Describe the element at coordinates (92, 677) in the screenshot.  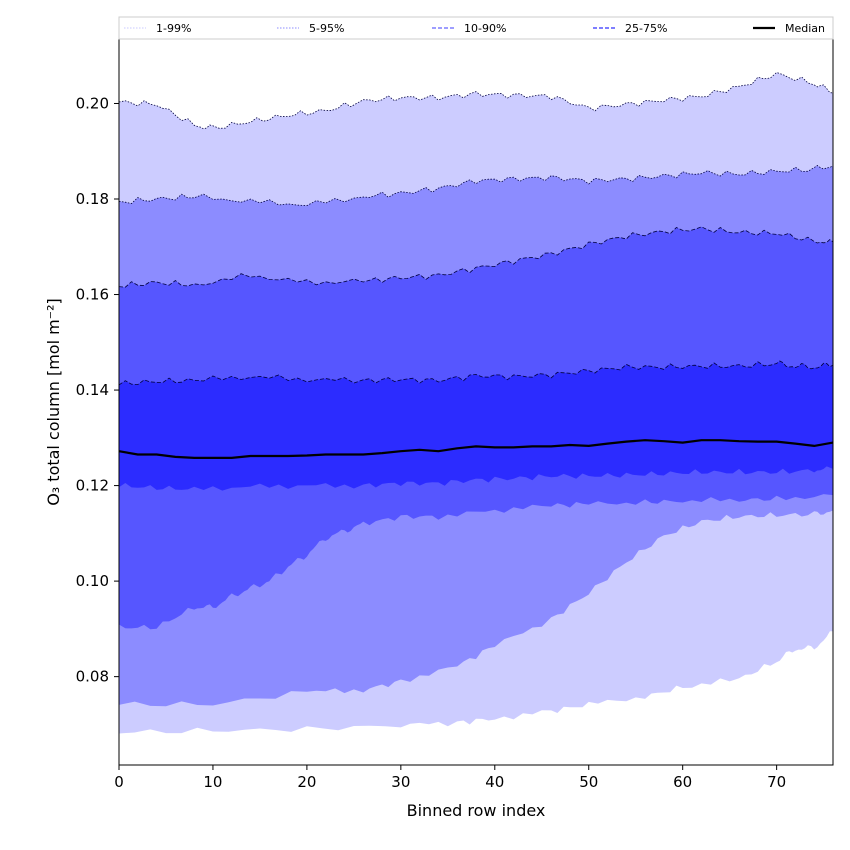
I see `y-tick-label: 0.08` at that location.